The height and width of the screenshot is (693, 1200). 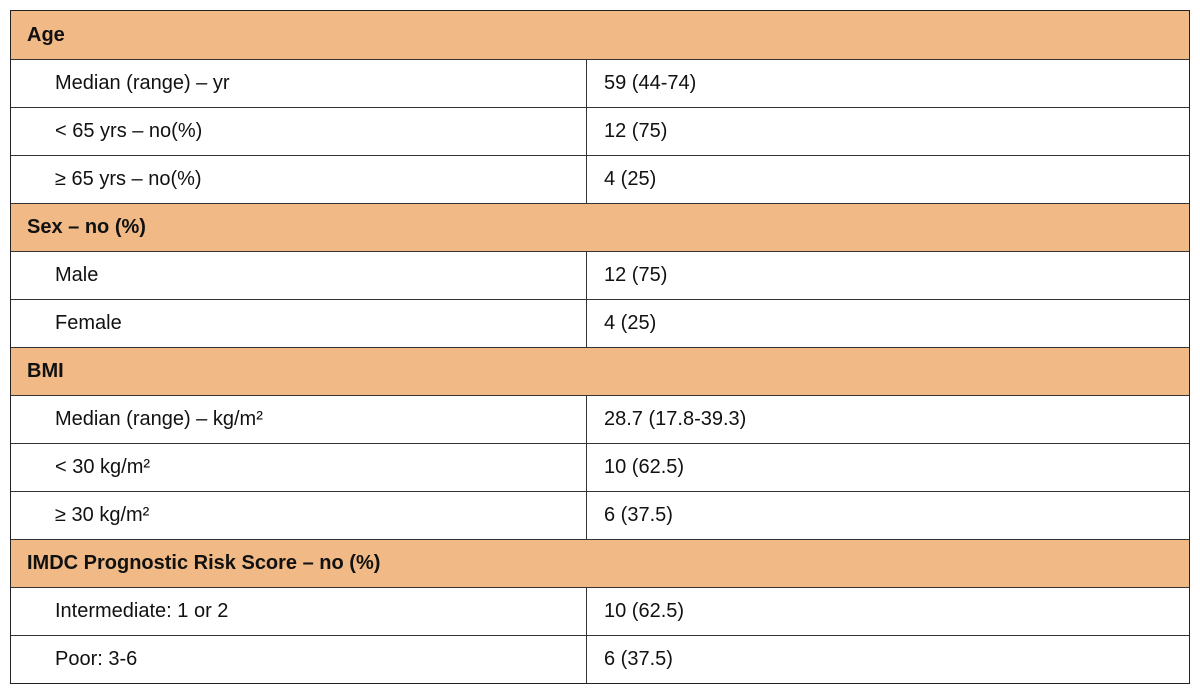 I want to click on row-label: Male, so click(x=299, y=275).